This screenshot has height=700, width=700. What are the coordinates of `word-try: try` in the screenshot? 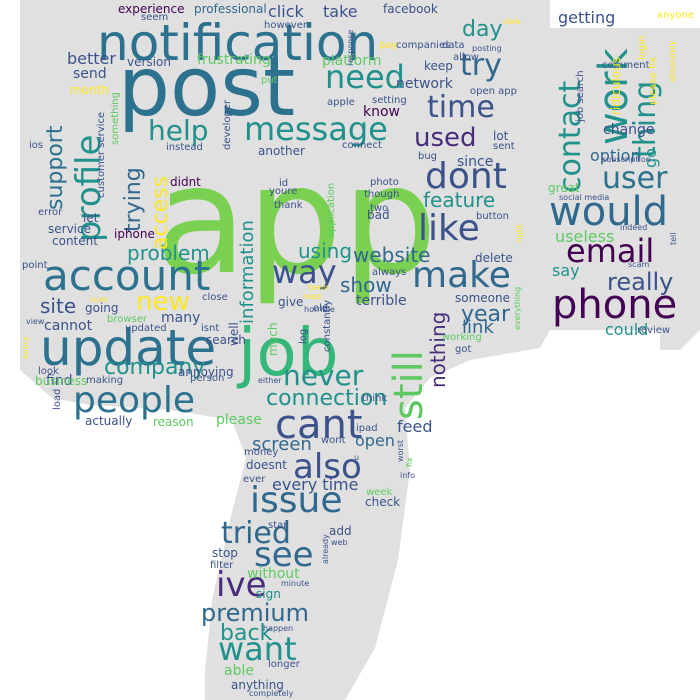 It's located at (481, 65).